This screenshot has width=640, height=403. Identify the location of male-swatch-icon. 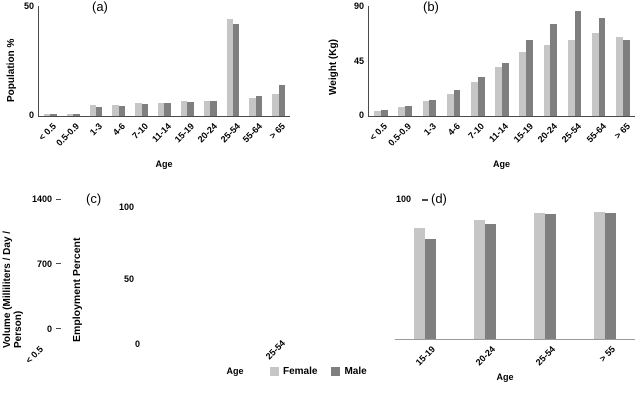
(336, 371).